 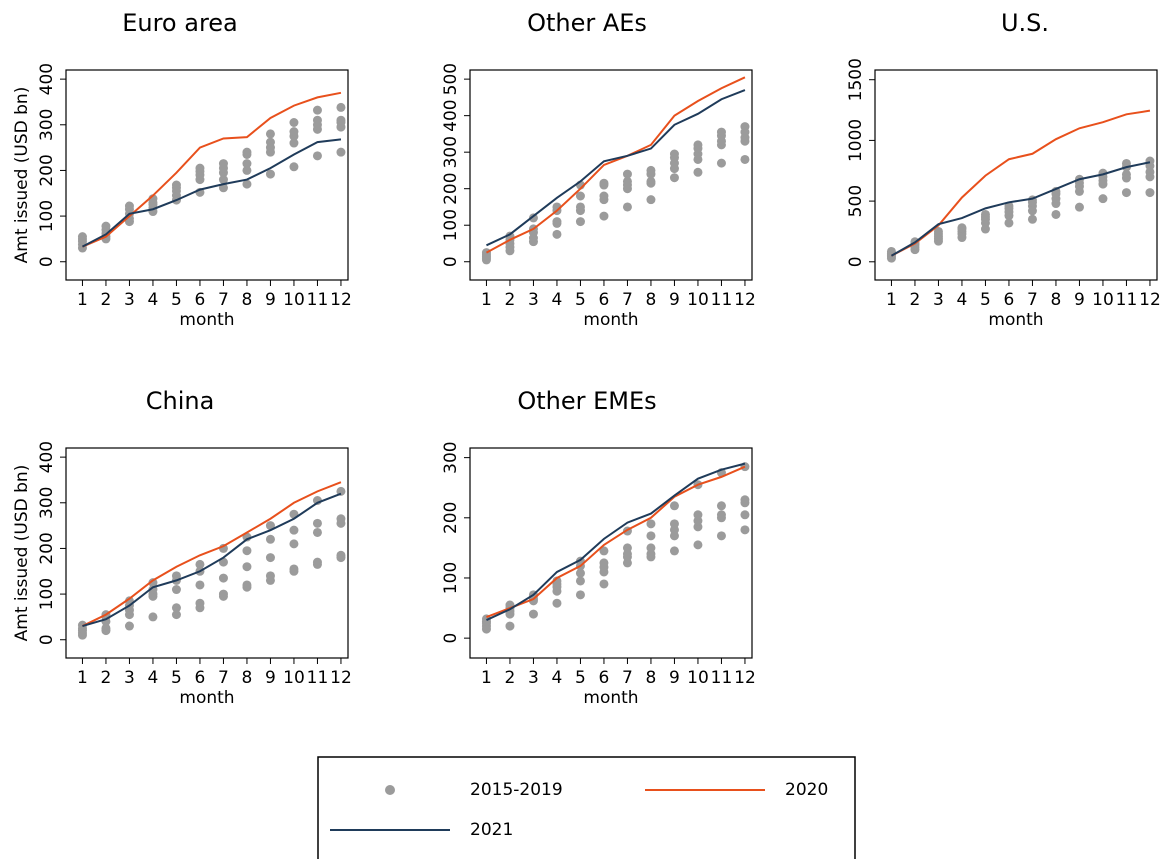 What do you see at coordinates (557, 678) in the screenshot?
I see `x-tick-label: 4` at bounding box center [557, 678].